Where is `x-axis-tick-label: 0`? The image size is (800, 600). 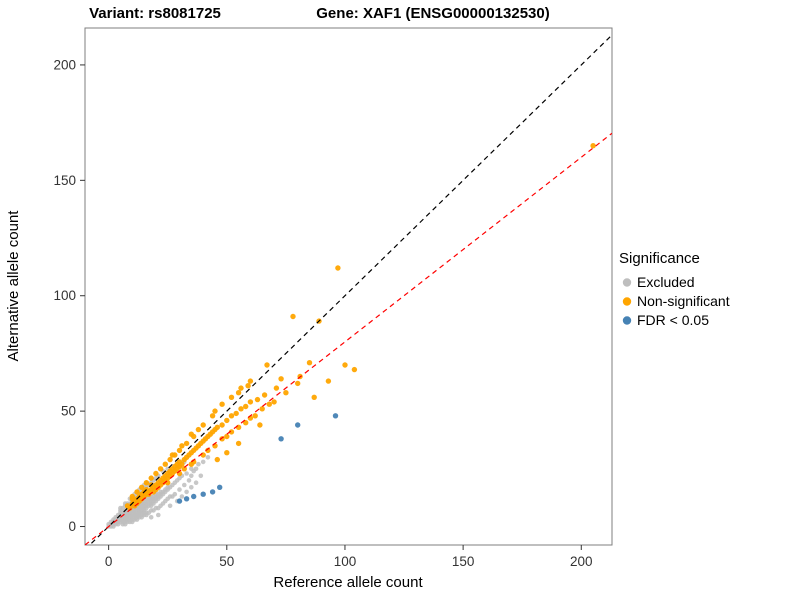 x-axis-tick-label: 0 is located at coordinates (109, 561).